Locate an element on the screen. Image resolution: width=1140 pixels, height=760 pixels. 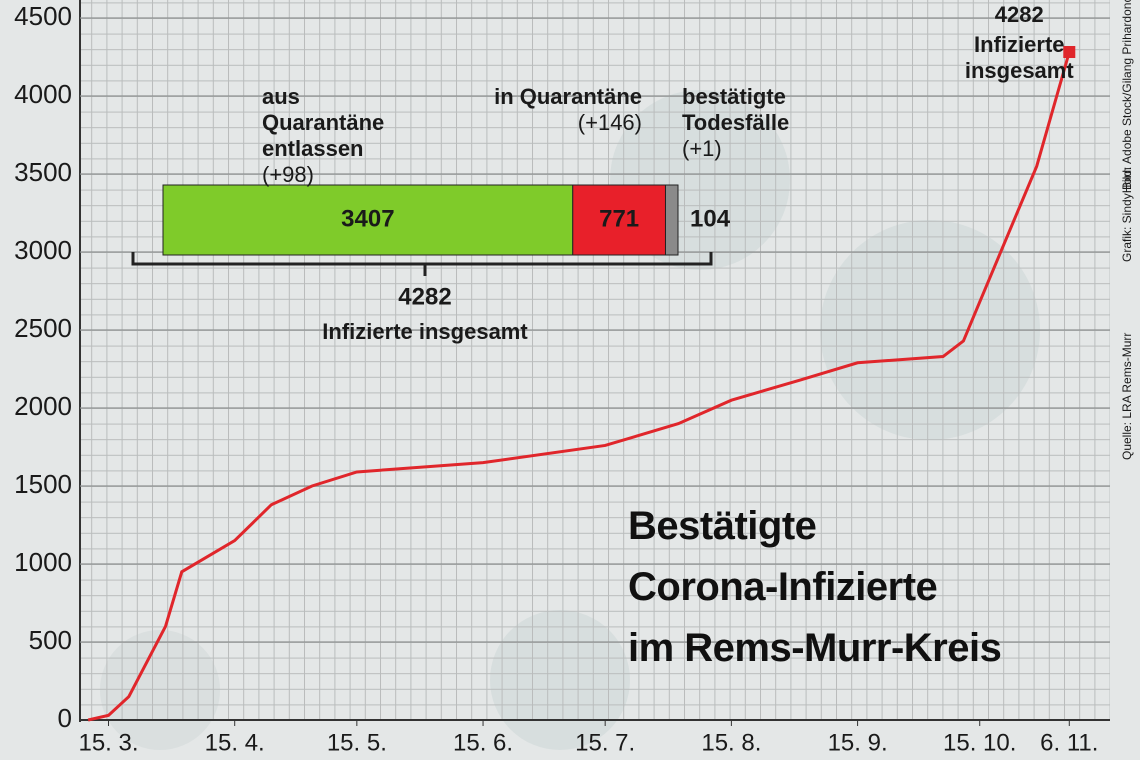
title-line: Corona-Infizierte is located at coordinates (783, 587).